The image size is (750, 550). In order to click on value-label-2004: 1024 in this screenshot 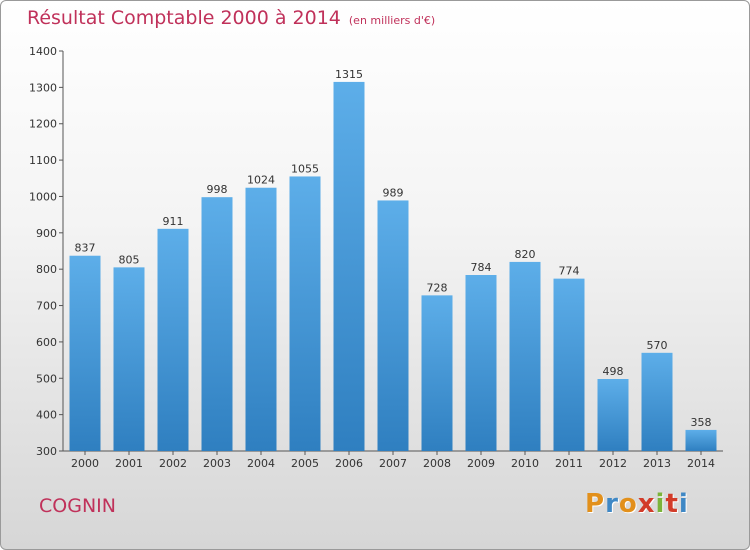, I will do `click(261, 180)`.